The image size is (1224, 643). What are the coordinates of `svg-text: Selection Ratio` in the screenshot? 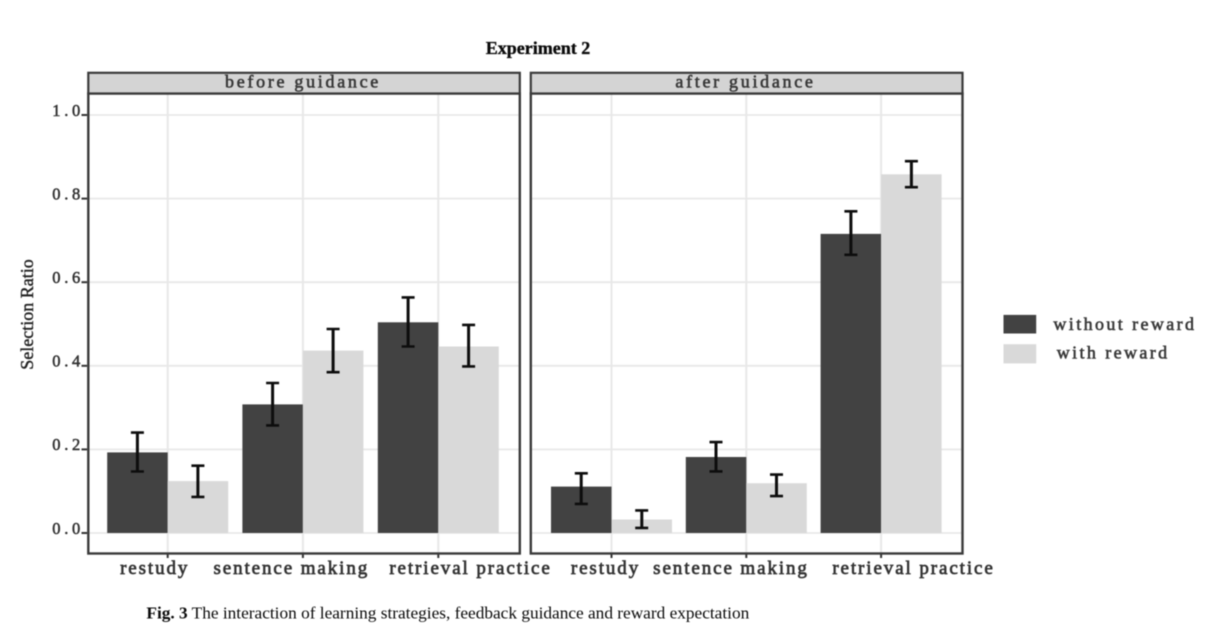 It's located at (27, 314).